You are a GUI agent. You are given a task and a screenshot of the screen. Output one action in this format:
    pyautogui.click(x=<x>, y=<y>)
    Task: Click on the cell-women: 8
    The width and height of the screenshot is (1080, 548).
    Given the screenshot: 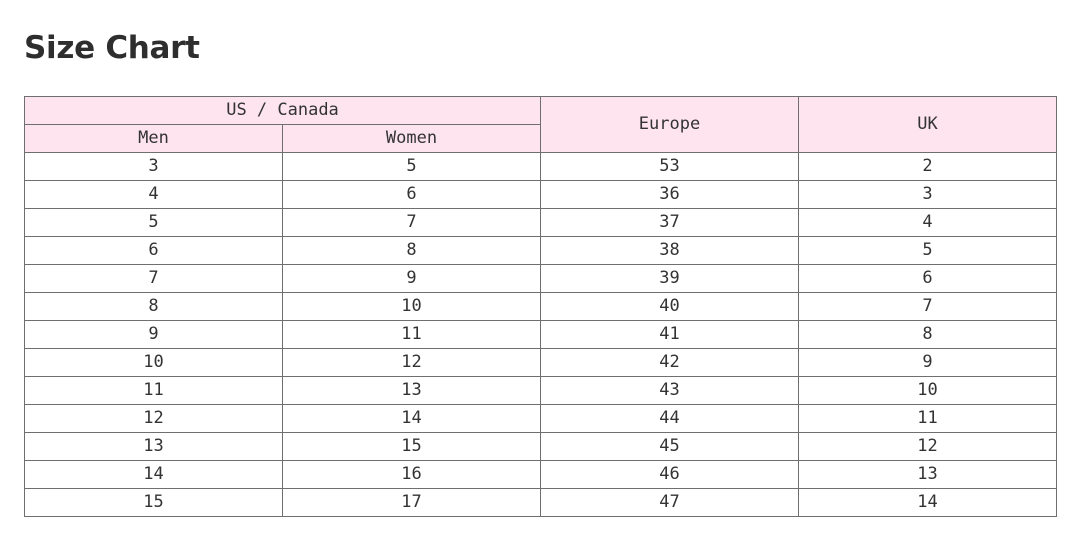 What is the action you would take?
    pyautogui.click(x=411, y=250)
    